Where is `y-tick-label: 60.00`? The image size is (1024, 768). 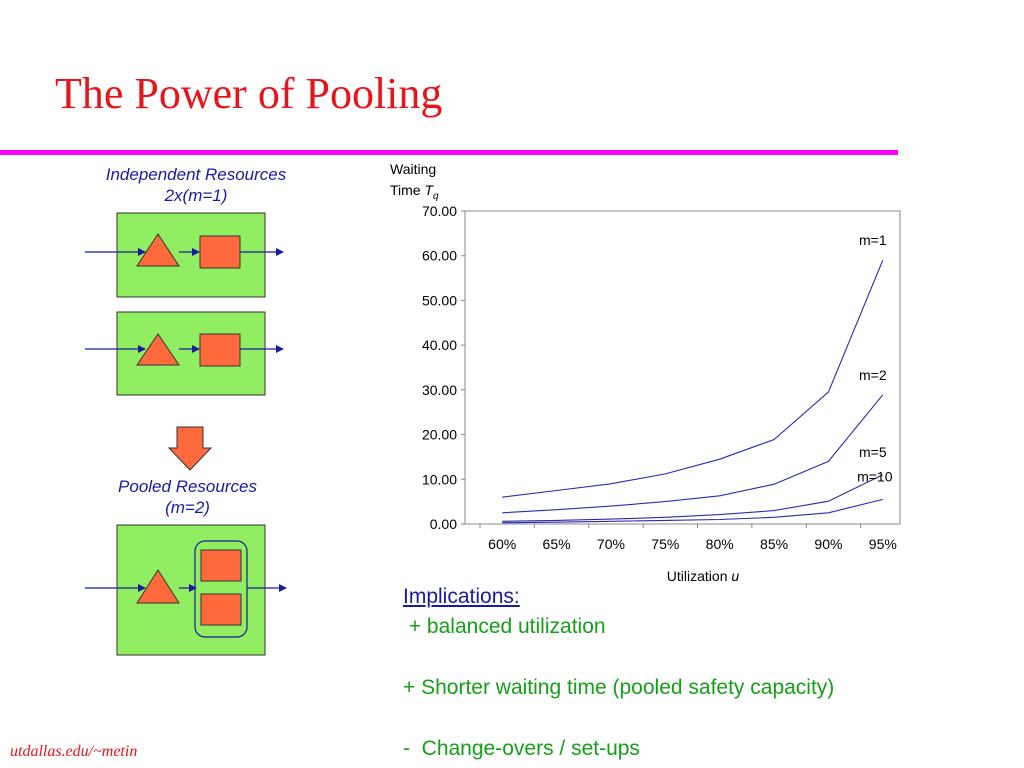 y-tick-label: 60.00 is located at coordinates (439, 256).